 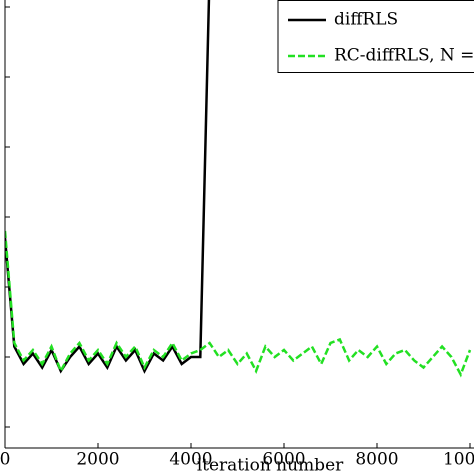 I want to click on legend-label: RC-diffRLS, N =, so click(x=404, y=56).